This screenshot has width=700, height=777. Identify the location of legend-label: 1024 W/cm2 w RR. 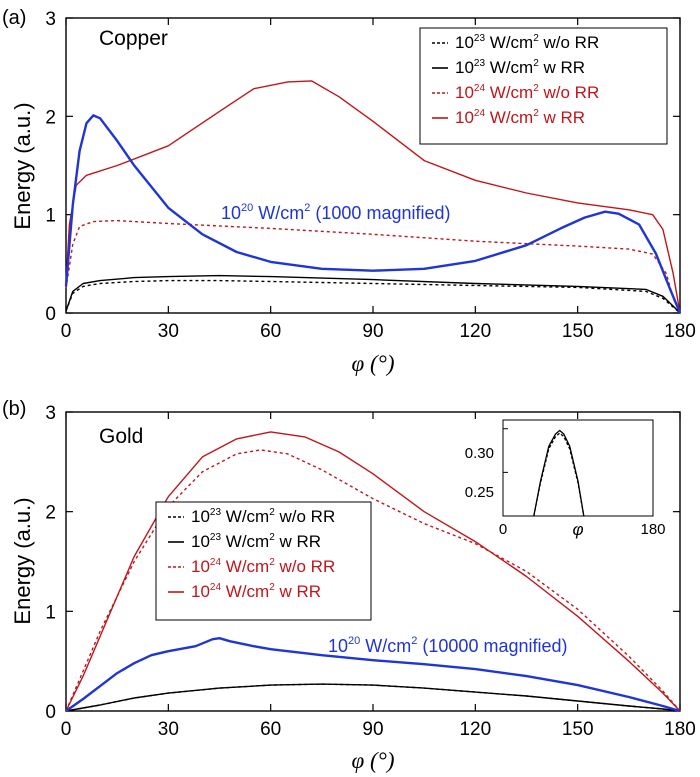
(256, 591).